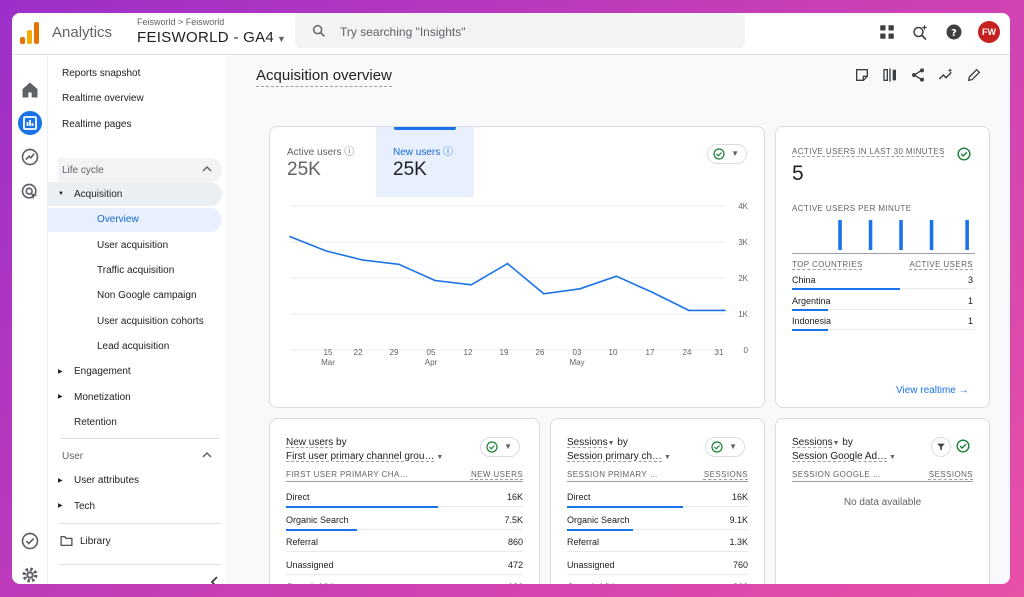 The height and width of the screenshot is (597, 1024). Describe the element at coordinates (822, 442) in the screenshot. I see `table-title: Sessions▼ by` at that location.